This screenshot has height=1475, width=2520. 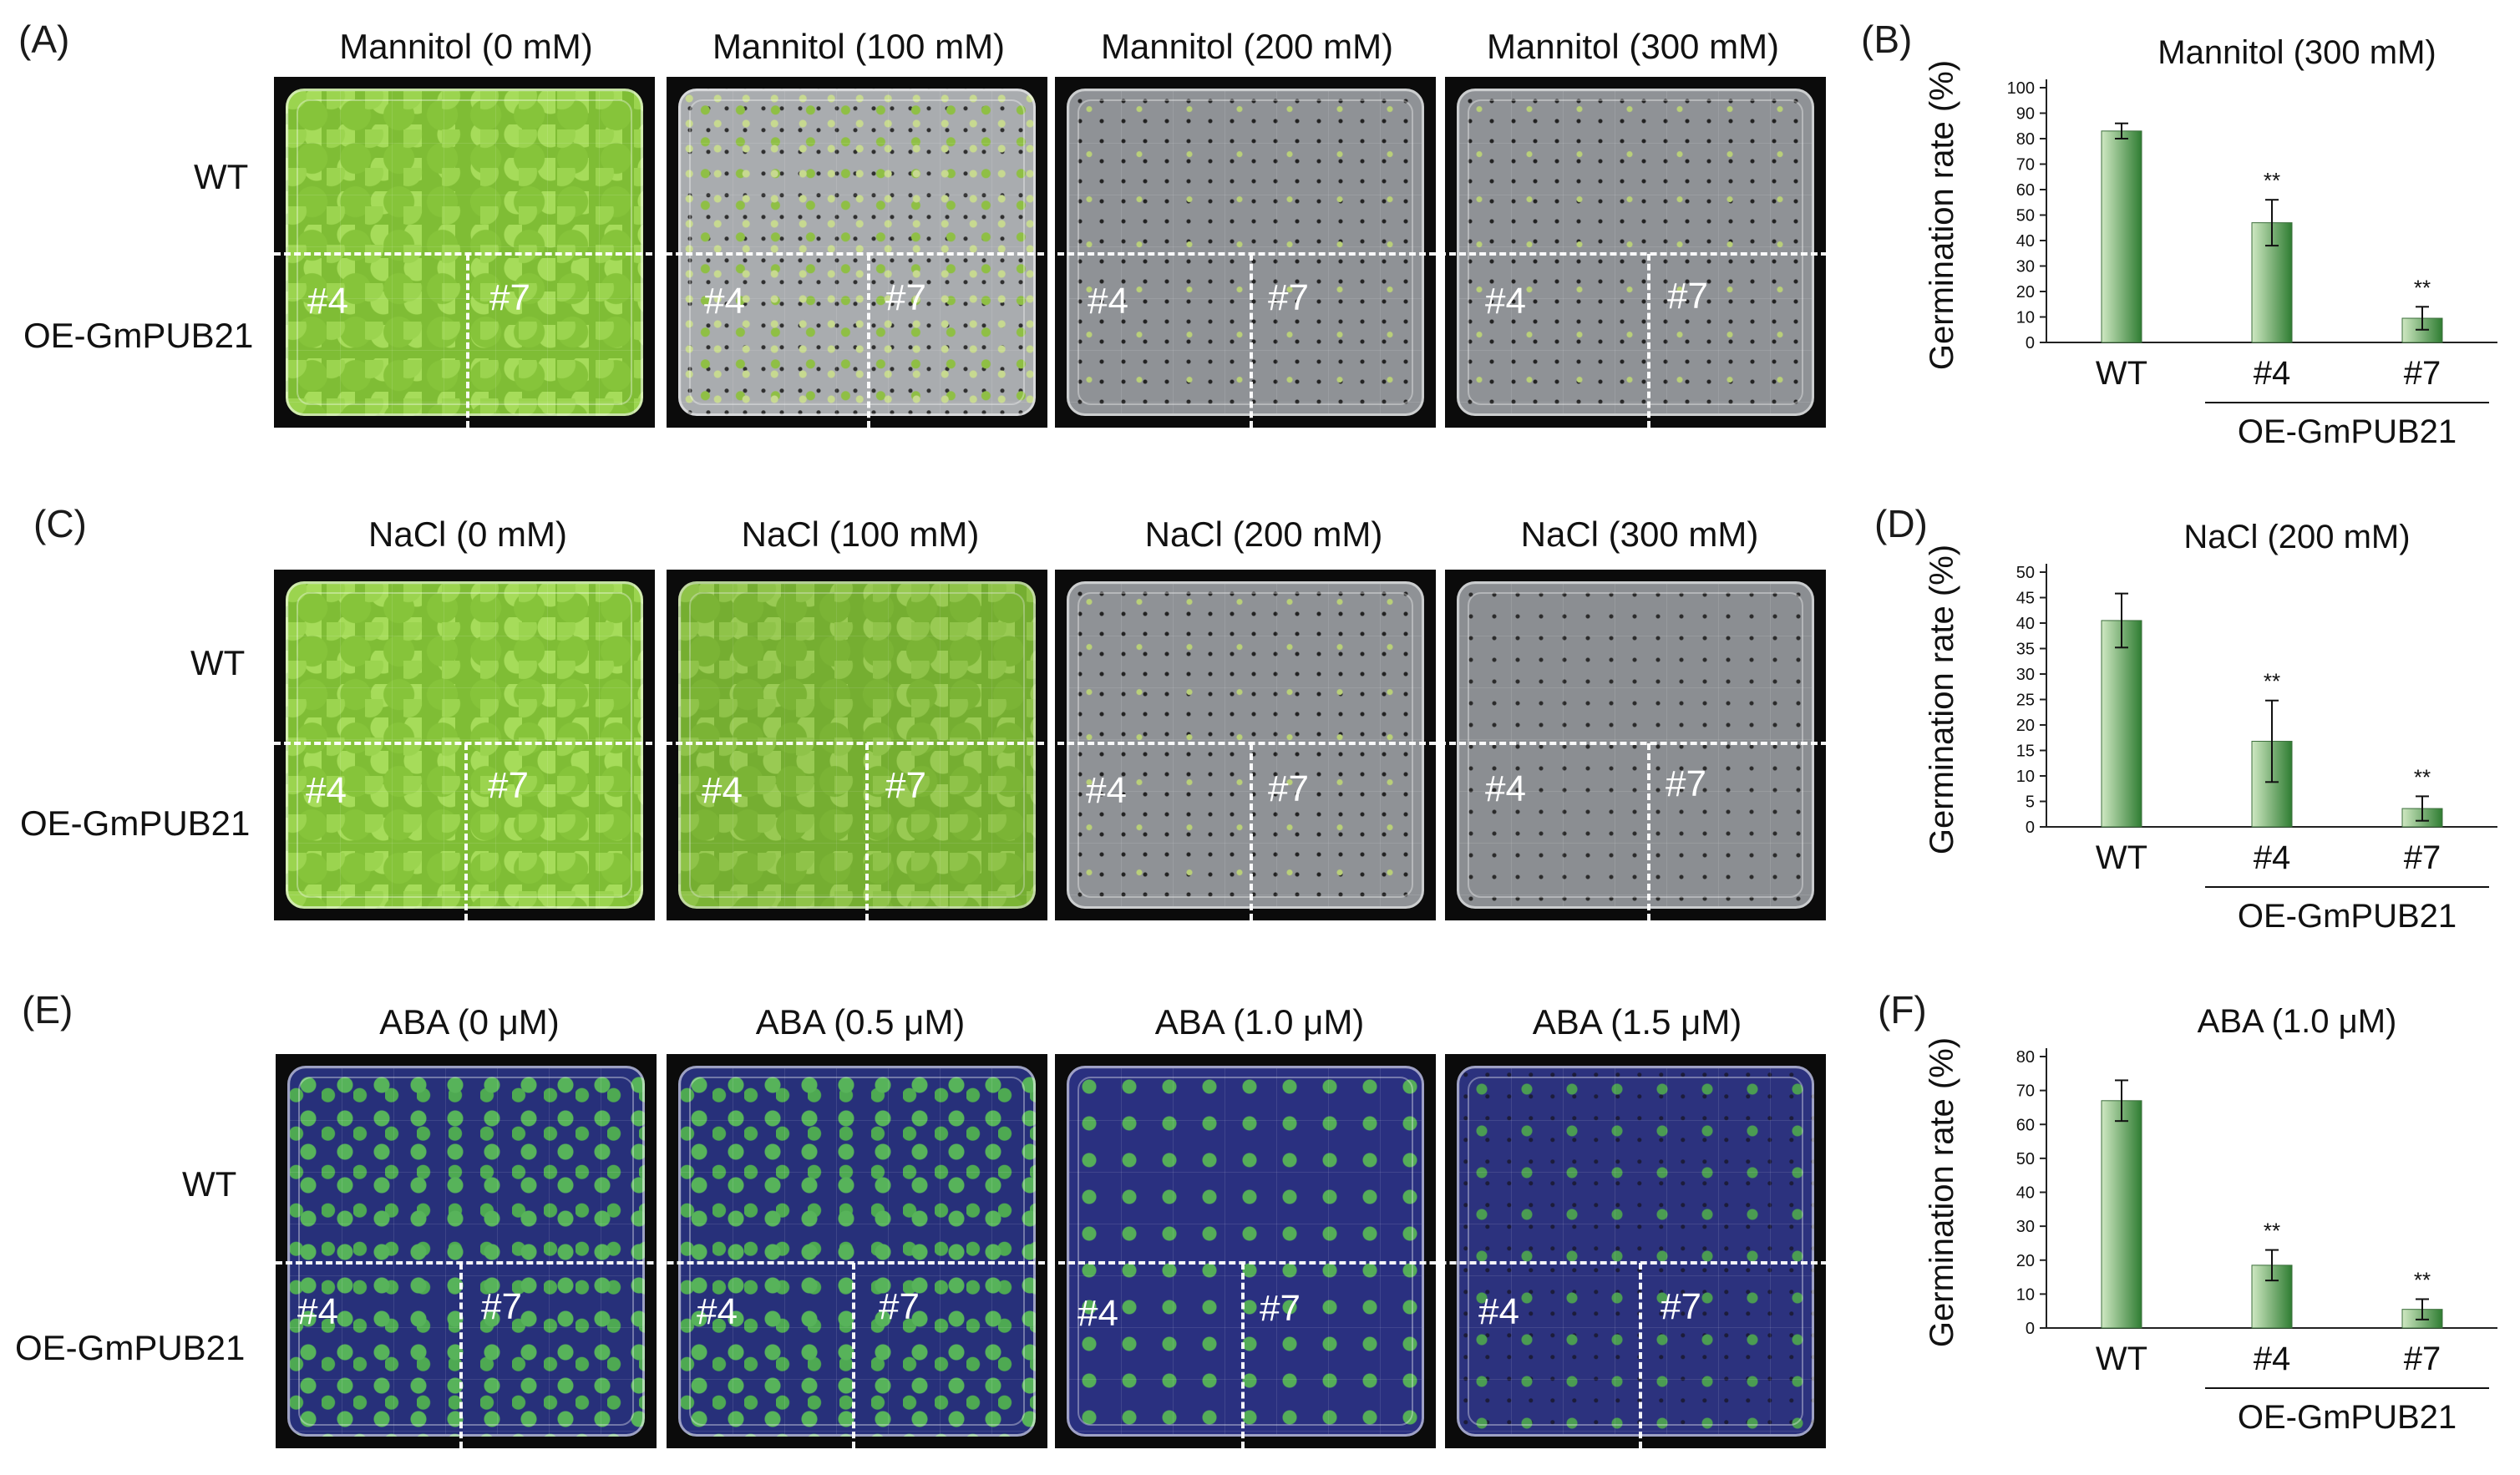 I want to click on condition-label: Mannitol (300 mM), so click(x=1633, y=46).